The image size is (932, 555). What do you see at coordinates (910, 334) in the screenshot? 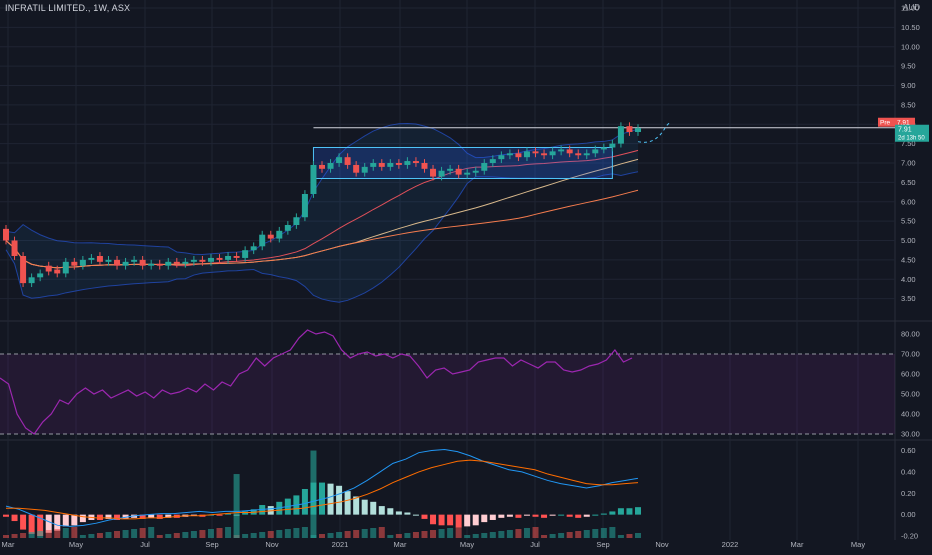
I see `rsi-tick-label: 80.00` at bounding box center [910, 334].